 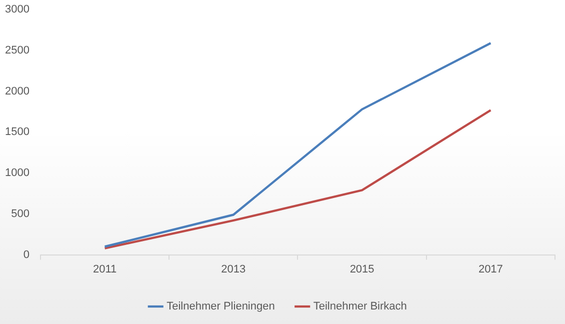 I want to click on legend-label: Teilnehmer Plieningen, so click(x=220, y=306).